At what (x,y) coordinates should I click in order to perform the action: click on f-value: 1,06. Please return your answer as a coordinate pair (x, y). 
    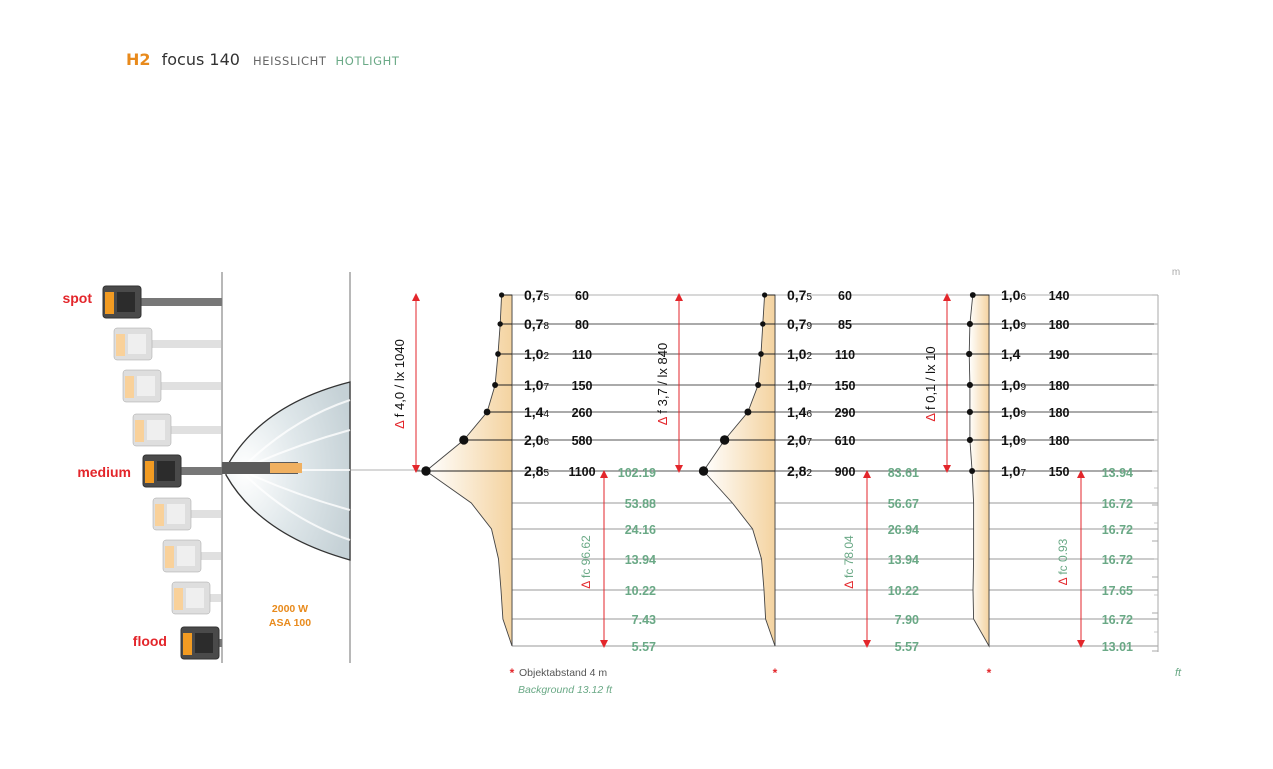
    Looking at the image, I should click on (1013, 295).